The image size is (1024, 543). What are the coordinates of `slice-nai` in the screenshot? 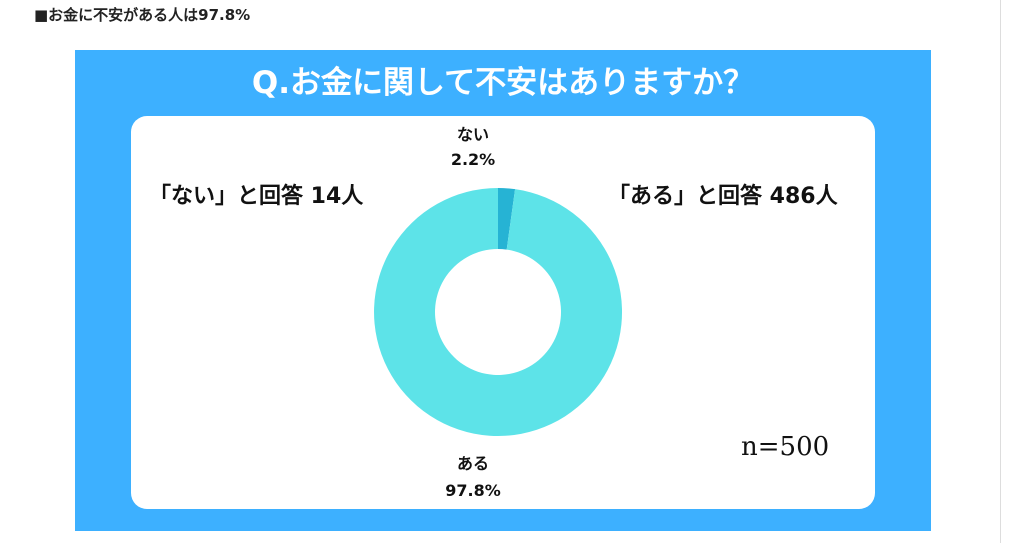 It's located at (507, 219).